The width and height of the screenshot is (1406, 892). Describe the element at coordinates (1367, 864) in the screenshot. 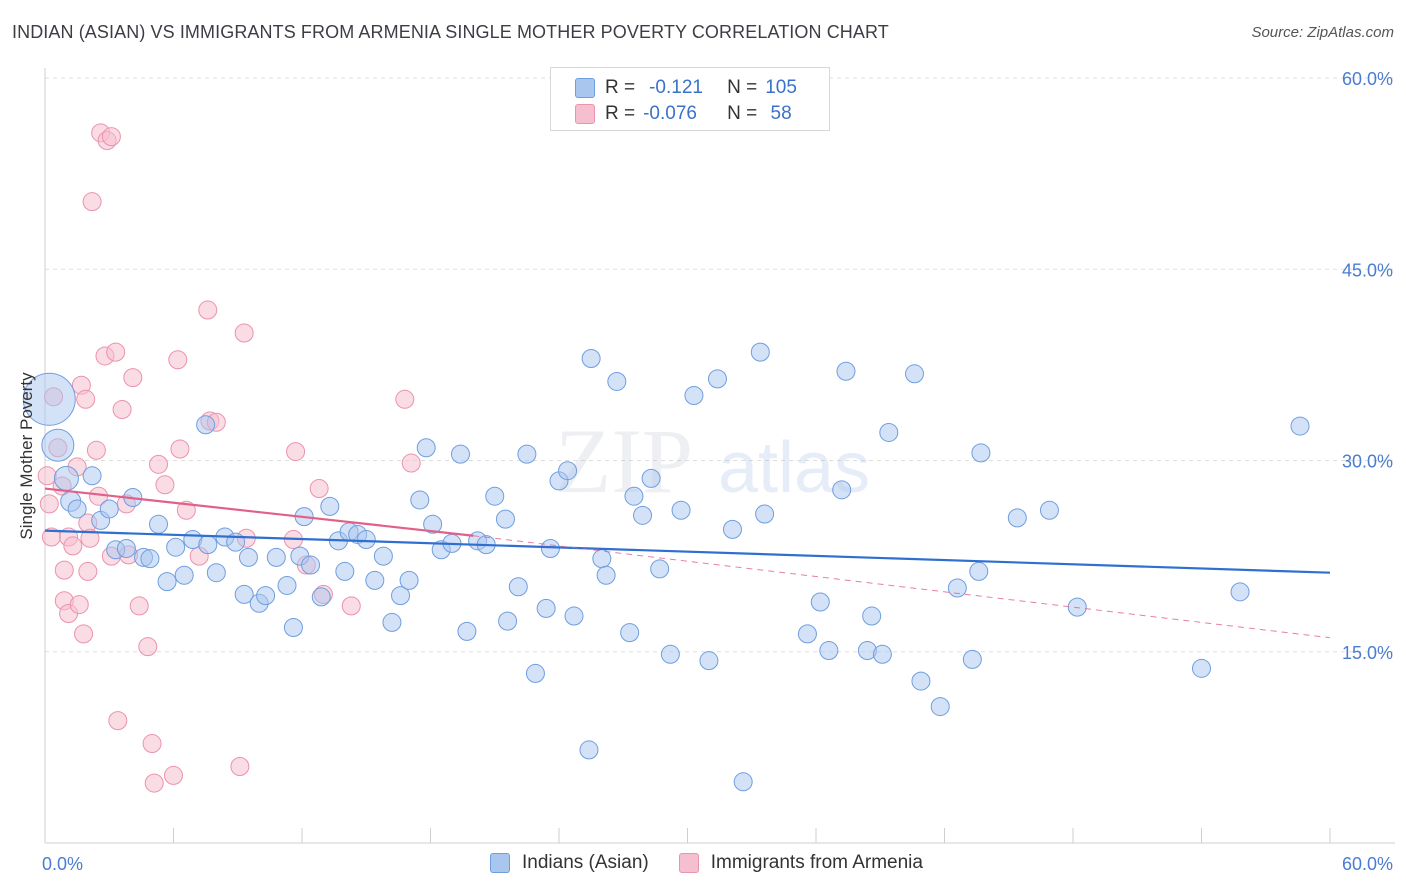

I see `x-tick-label: 60.0%` at that location.